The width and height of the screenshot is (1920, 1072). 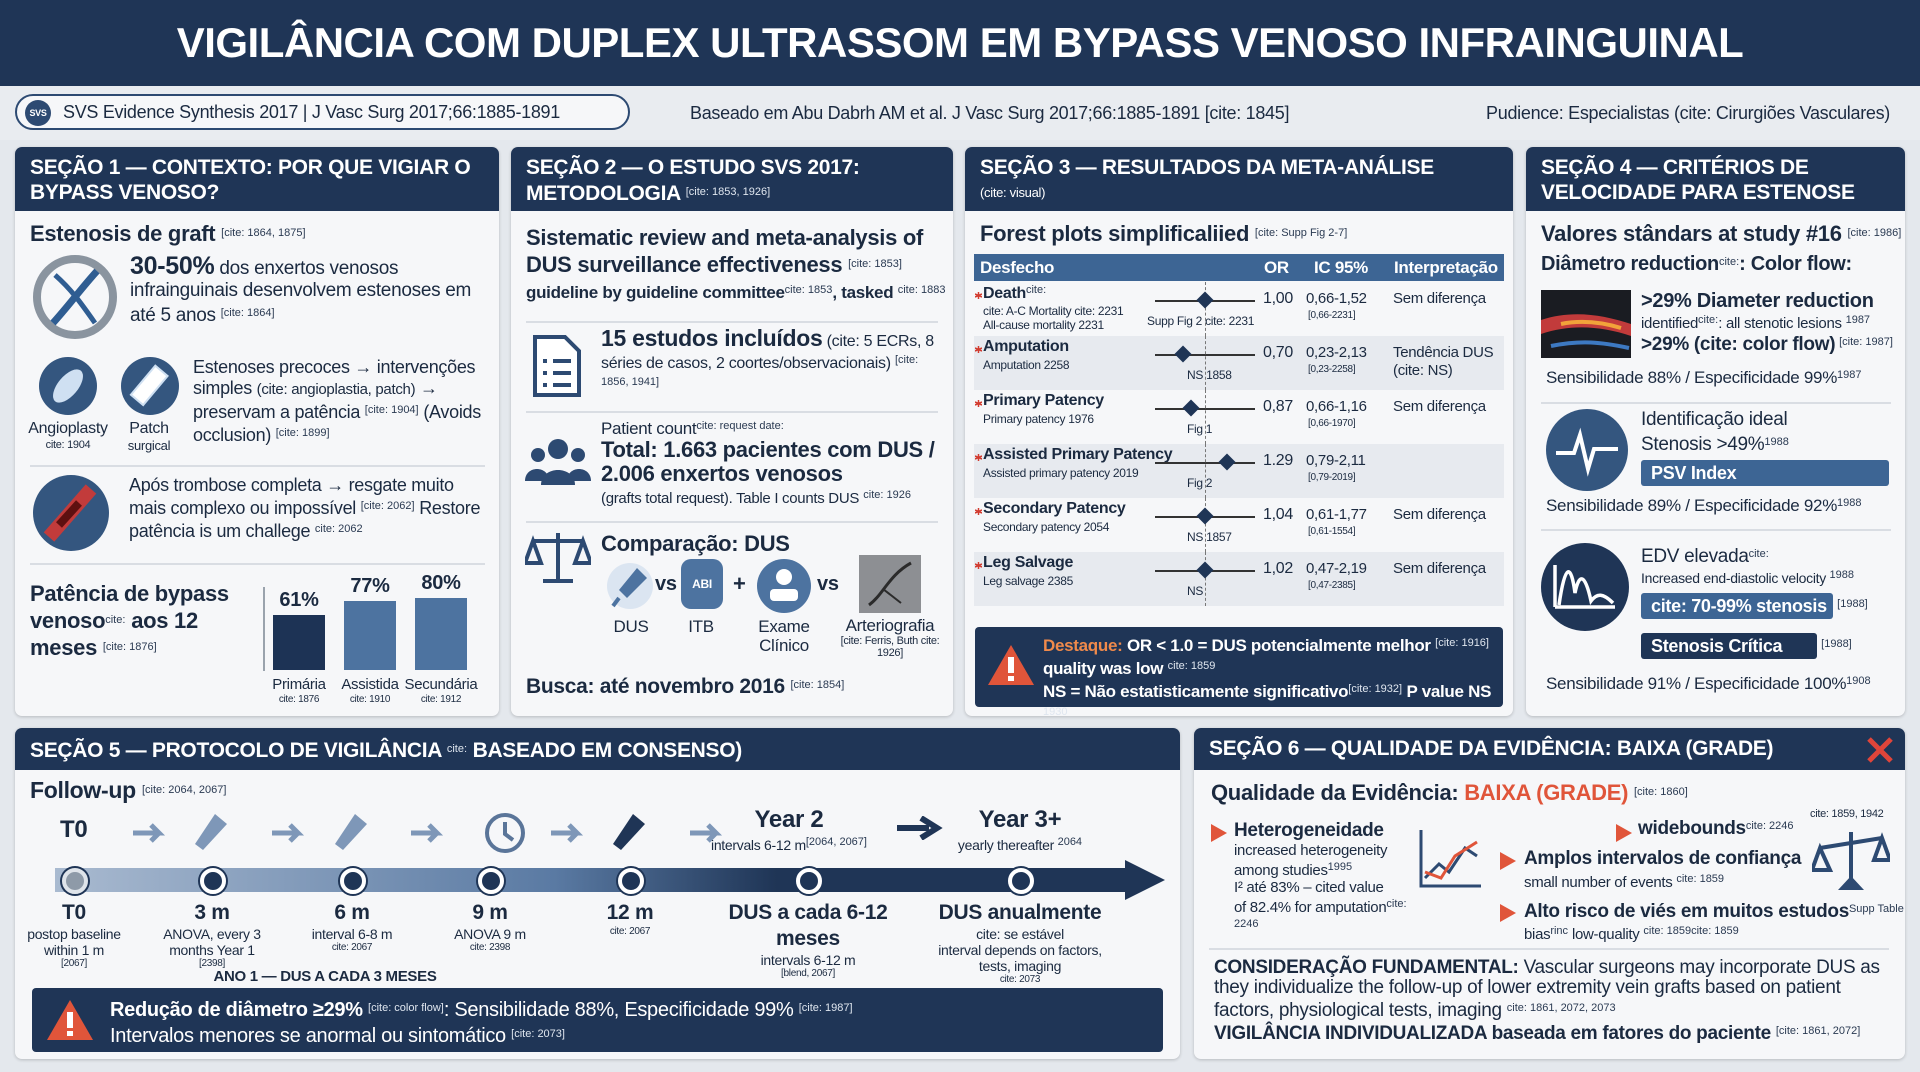 I want to click on doppler-image, so click(x=1586, y=324).